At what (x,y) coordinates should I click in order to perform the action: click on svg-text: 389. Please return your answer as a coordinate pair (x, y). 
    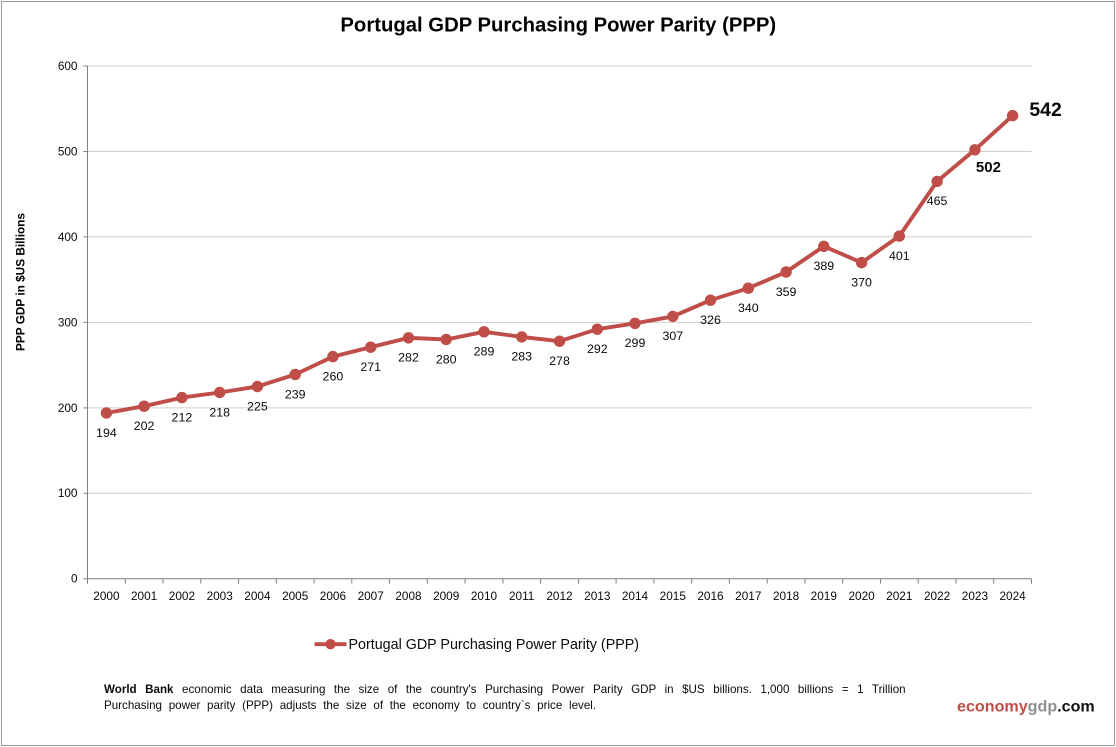
    Looking at the image, I should click on (823, 266).